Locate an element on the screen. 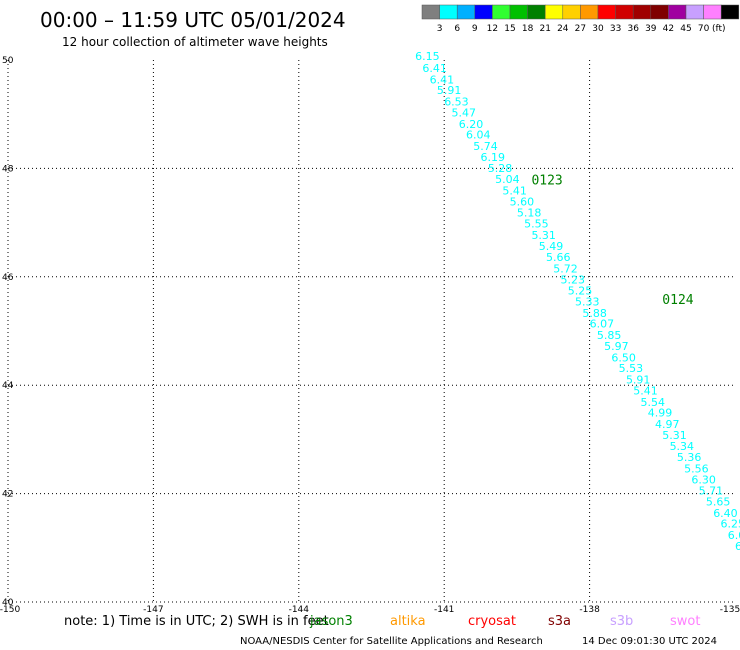 Image resolution: width=740 pixels, height=650 pixels. track-labels: 0123 0124 is located at coordinates (612, 241).